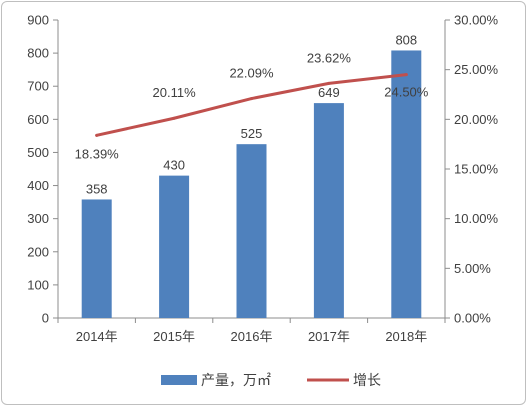 Image resolution: width=529 pixels, height=408 pixels. Describe the element at coordinates (472, 318) in the screenshot. I see `y-right-tick-label: 0.00%` at that location.